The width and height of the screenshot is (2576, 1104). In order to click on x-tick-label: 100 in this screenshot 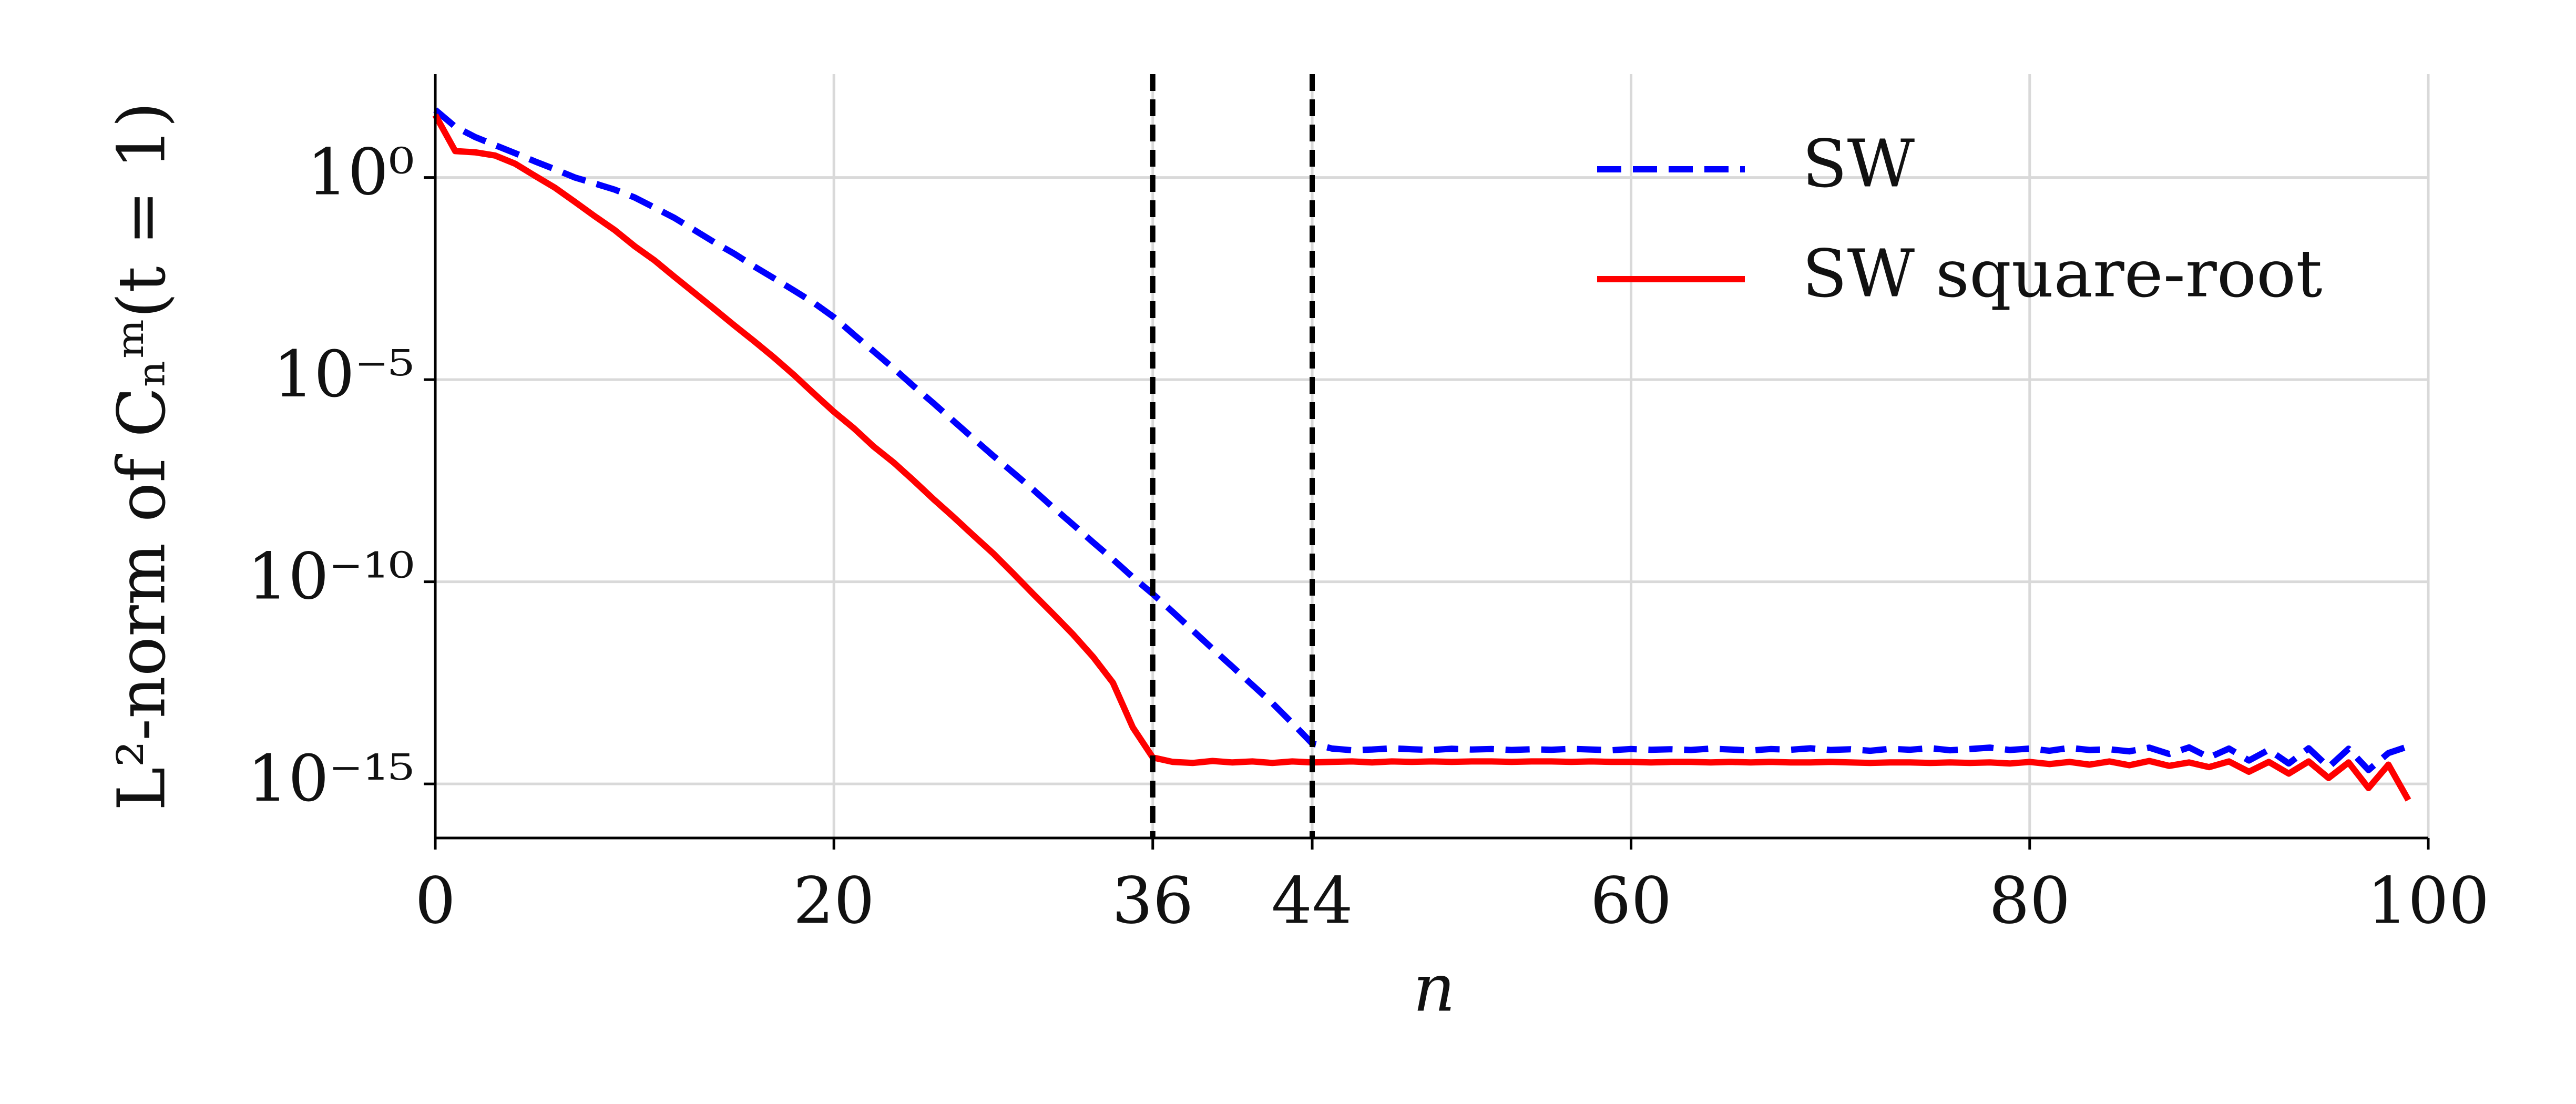, I will do `click(2428, 901)`.